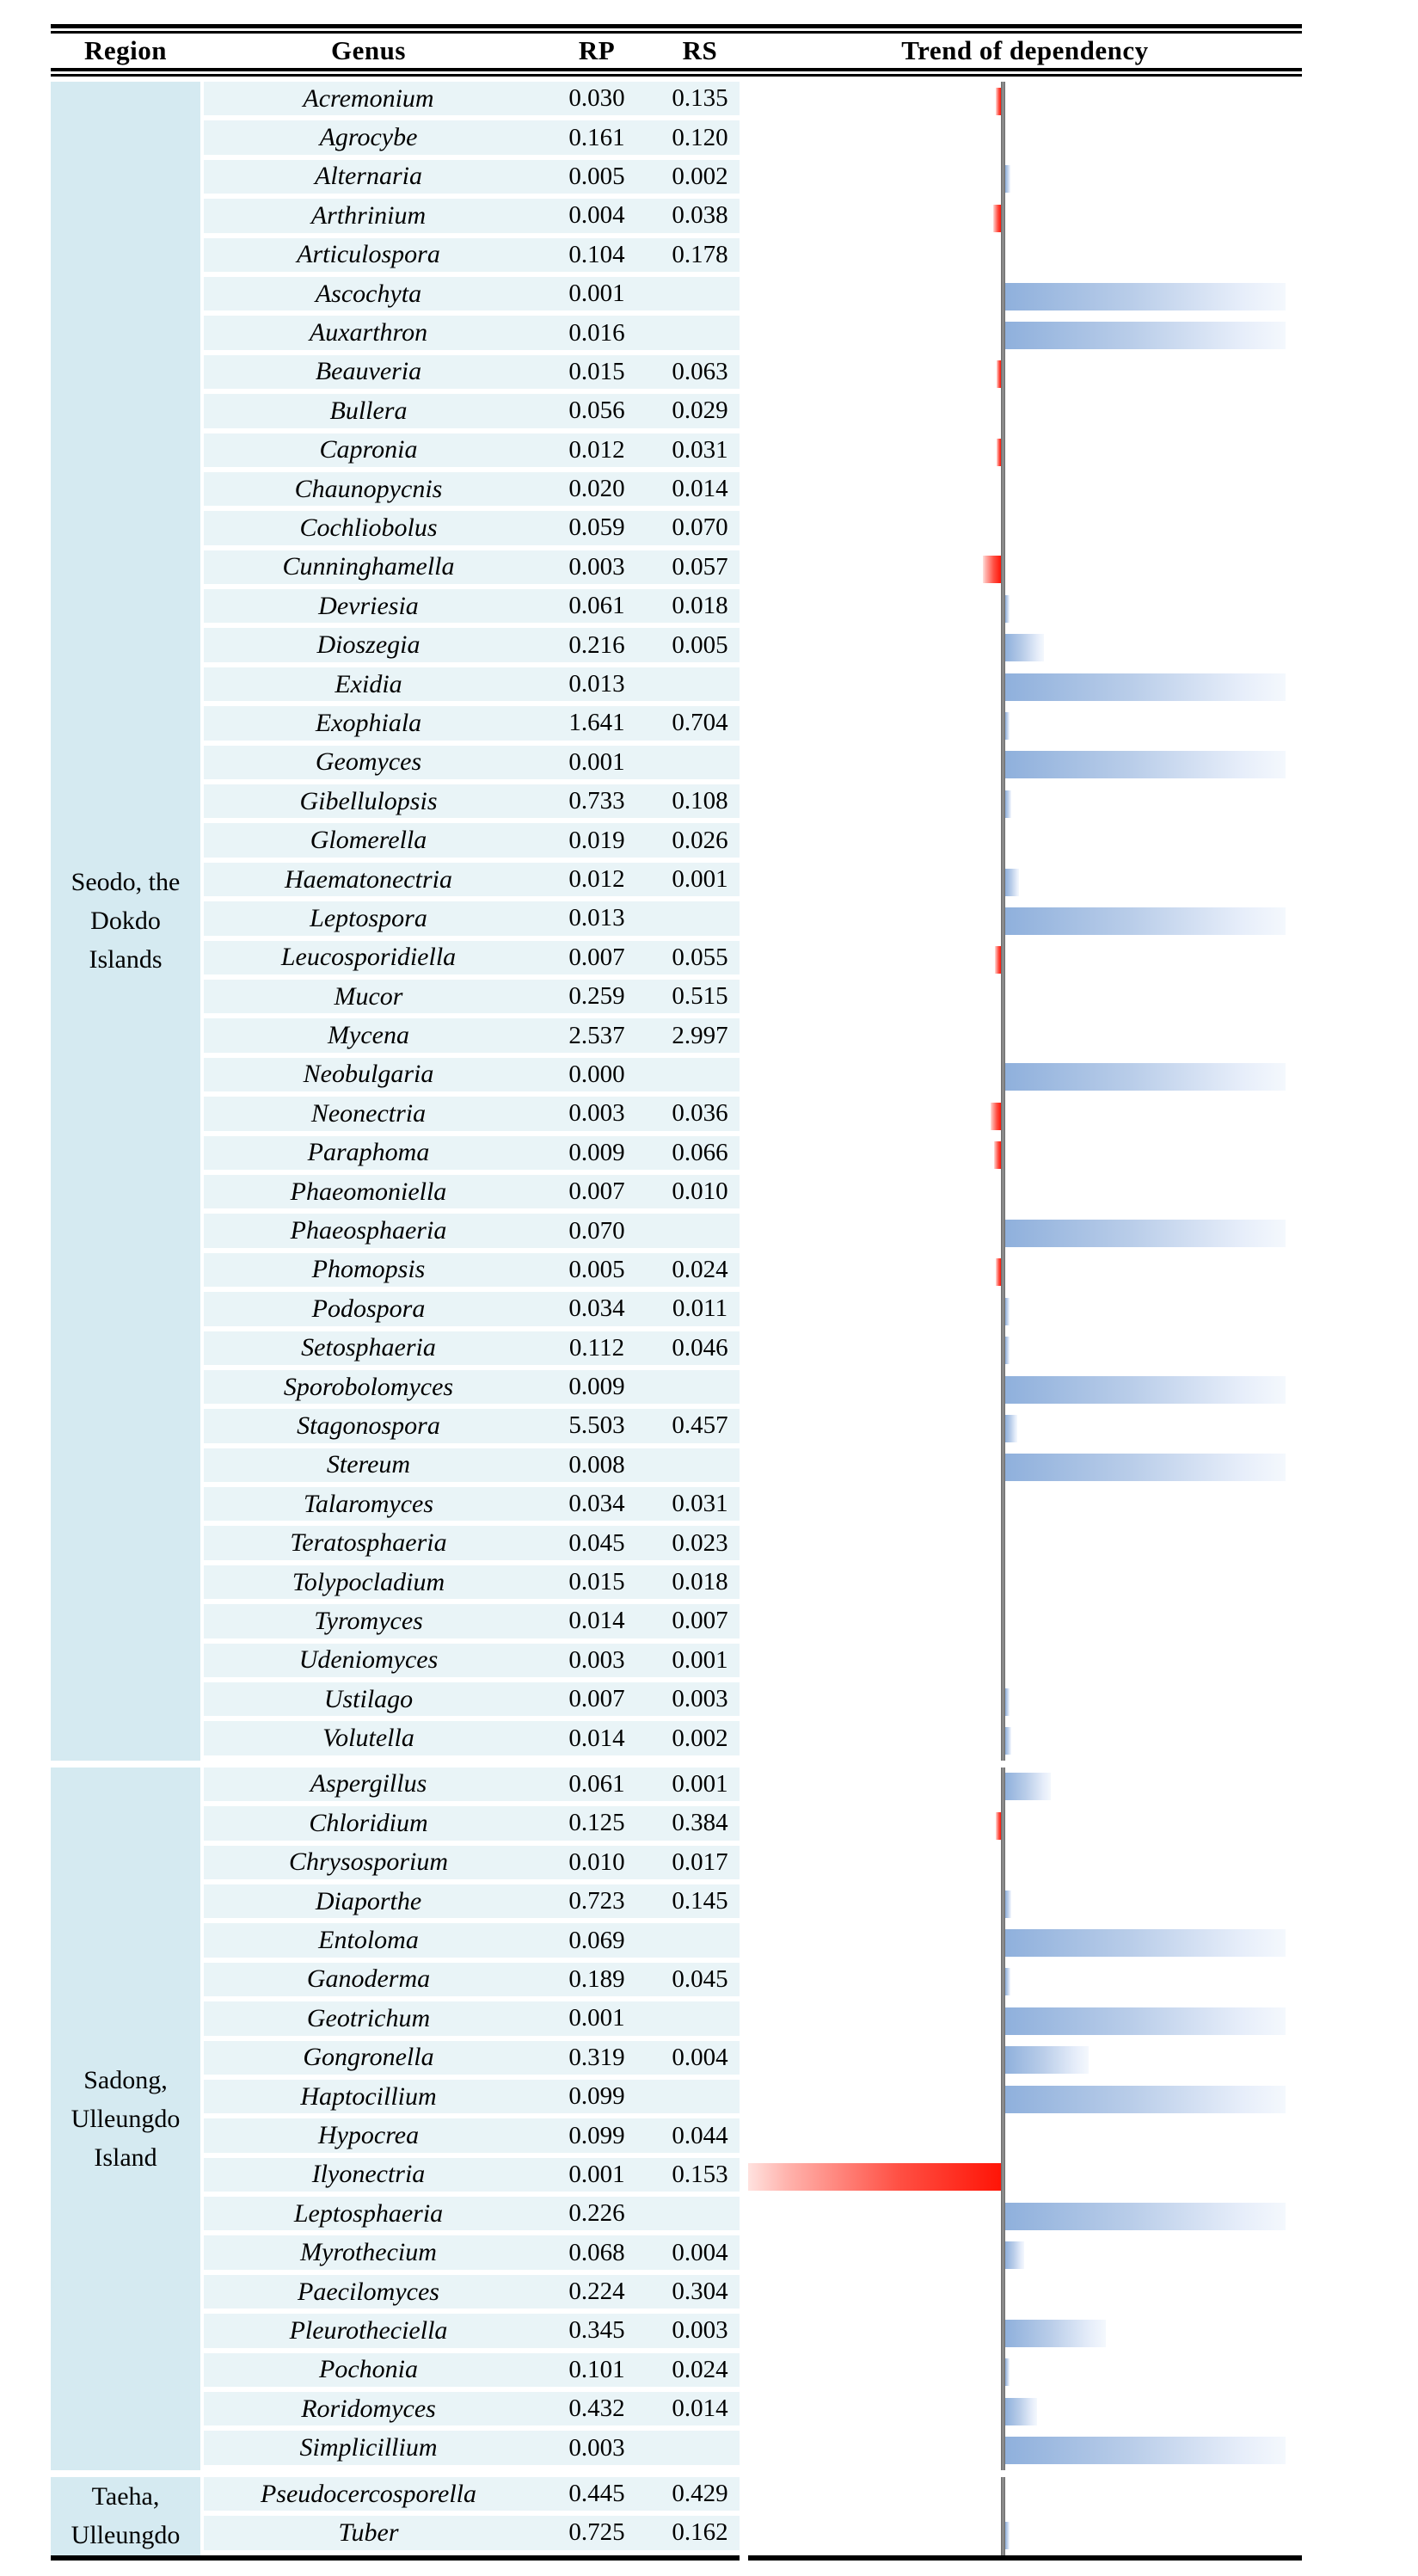 The height and width of the screenshot is (2576, 1418). What do you see at coordinates (369, 1194) in the screenshot?
I see `genus-cell: Phaeomoniella` at bounding box center [369, 1194].